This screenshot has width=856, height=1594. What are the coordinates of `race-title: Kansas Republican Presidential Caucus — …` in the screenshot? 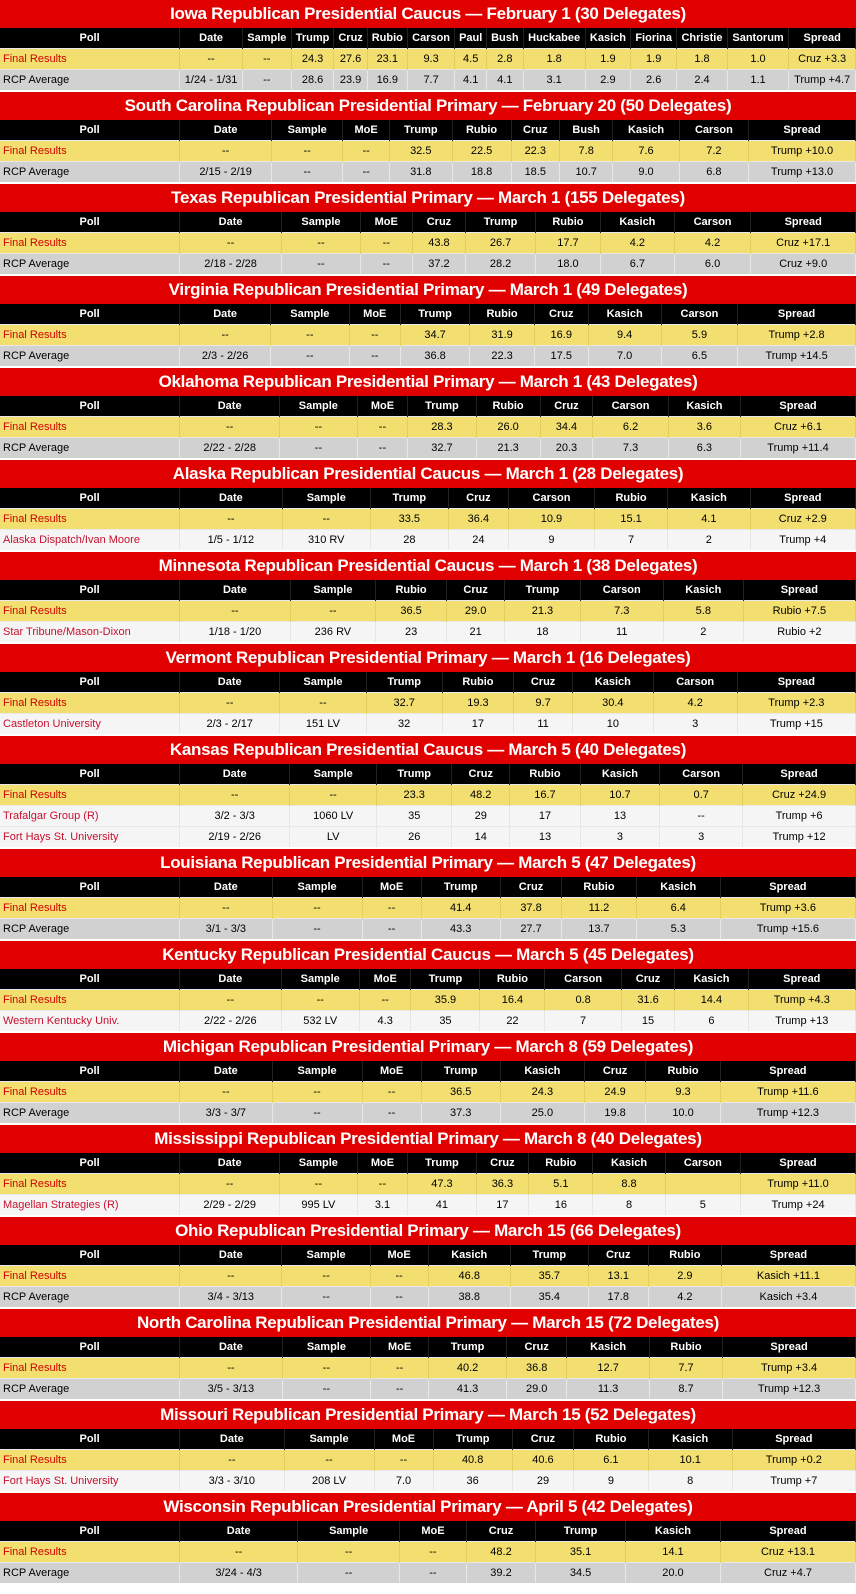 It's located at (428, 750).